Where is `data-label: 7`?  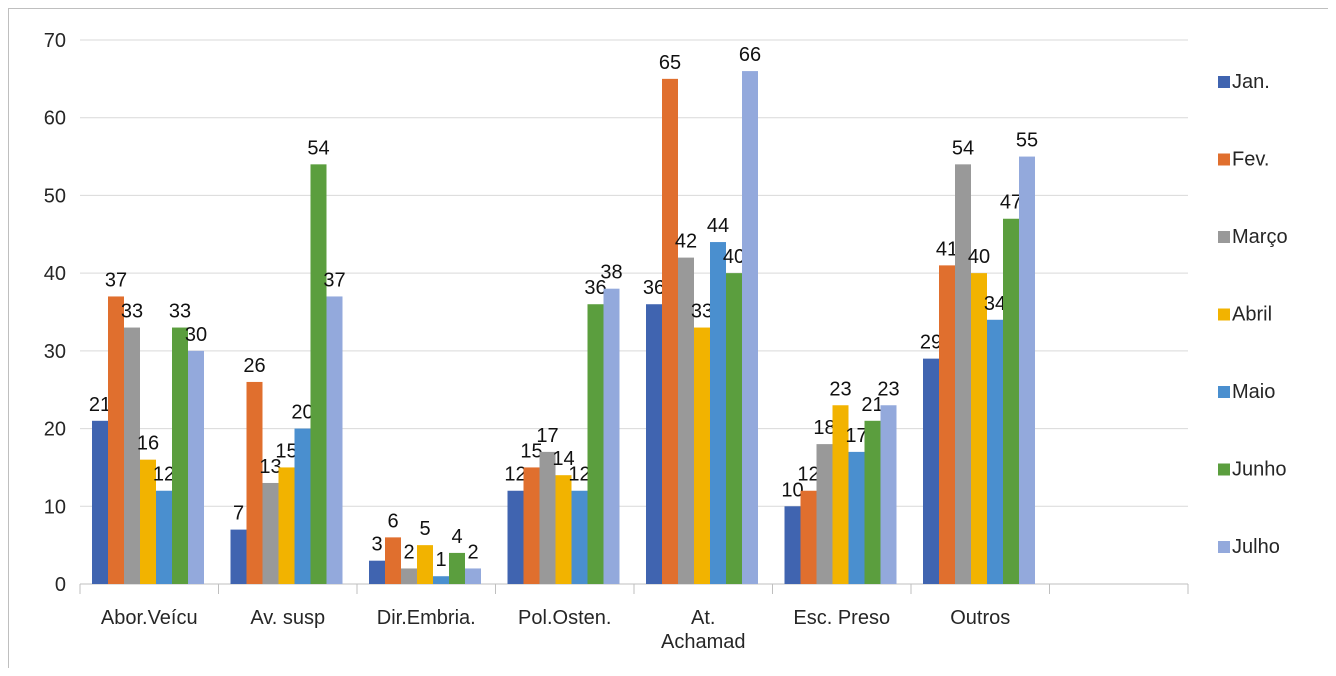
data-label: 7 is located at coordinates (238, 514).